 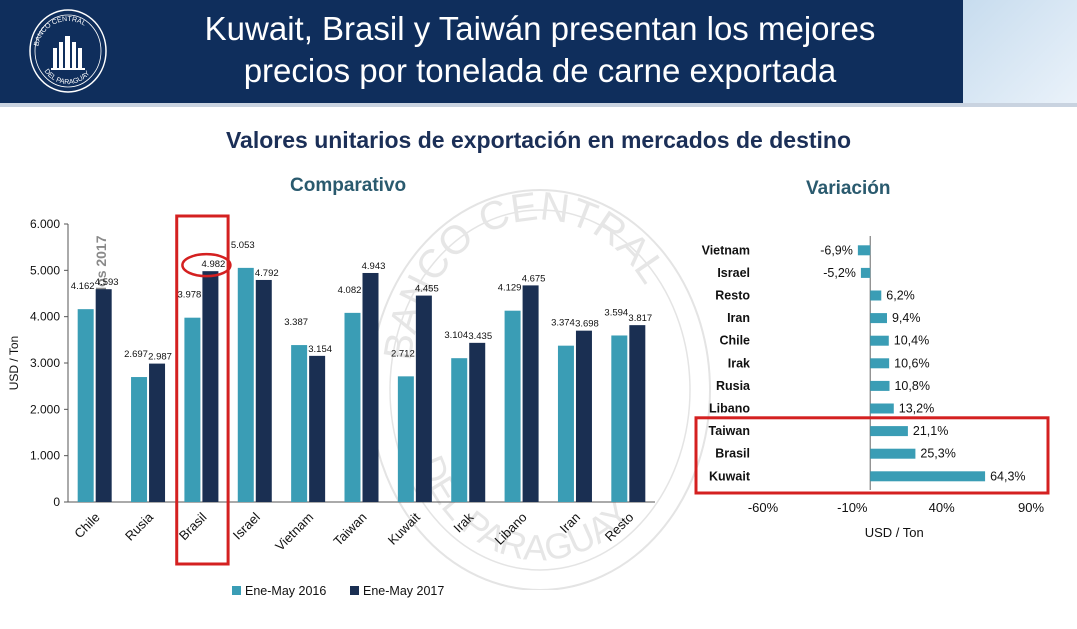 I want to click on data-label-2016: 4.162, so click(x=83, y=286).